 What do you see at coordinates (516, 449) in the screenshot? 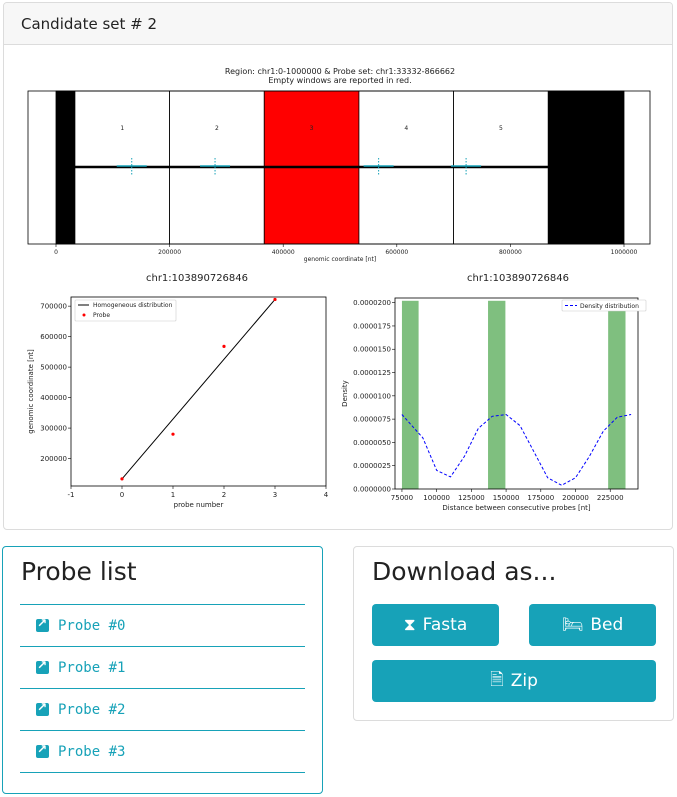
I see `density-curve` at bounding box center [516, 449].